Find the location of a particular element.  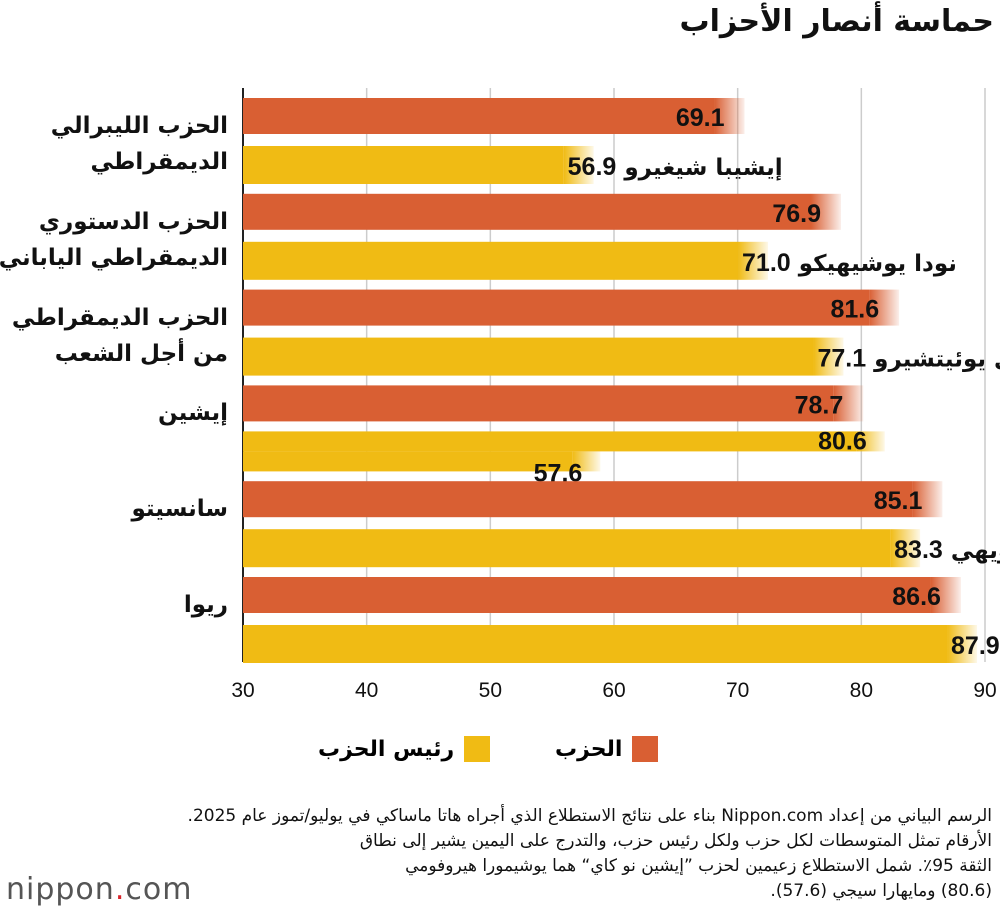

nippon-logo: nippon.com is located at coordinates (99, 889).